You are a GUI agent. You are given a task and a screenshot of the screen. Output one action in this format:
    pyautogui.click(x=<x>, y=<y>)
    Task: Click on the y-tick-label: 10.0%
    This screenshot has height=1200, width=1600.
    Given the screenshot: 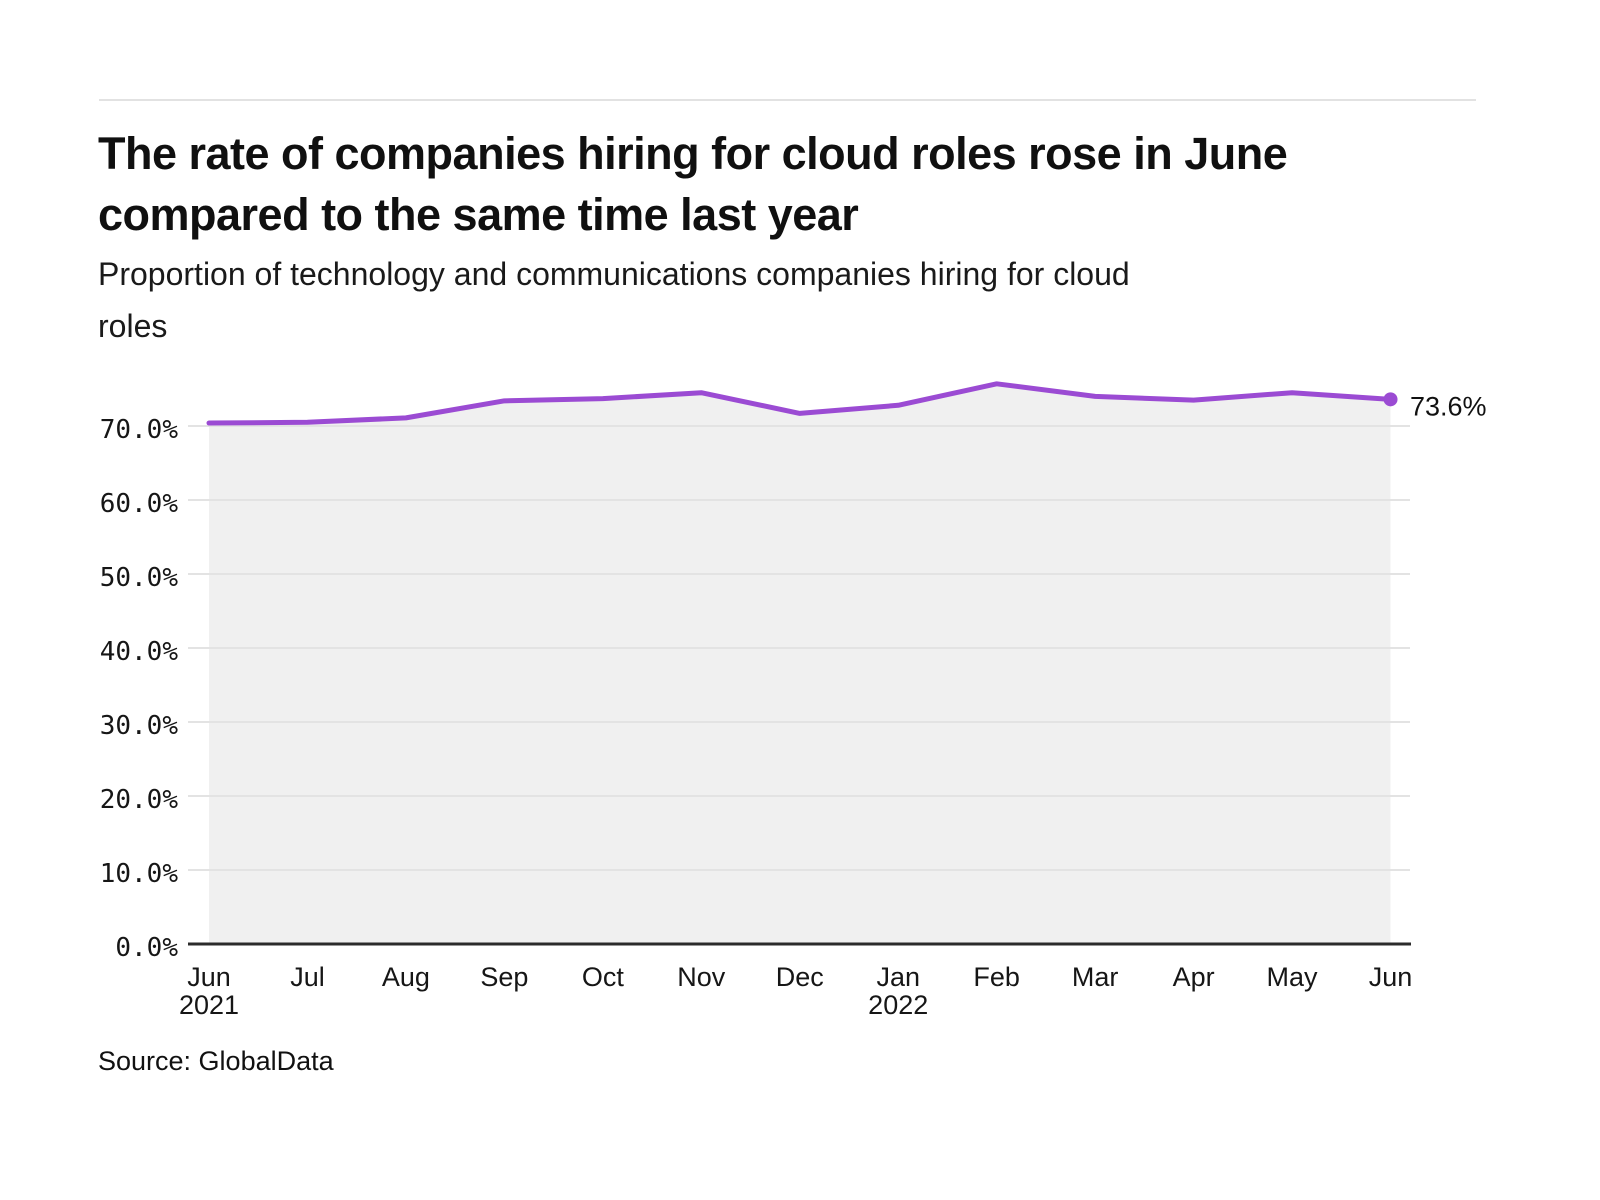 What is the action you would take?
    pyautogui.click(x=139, y=874)
    